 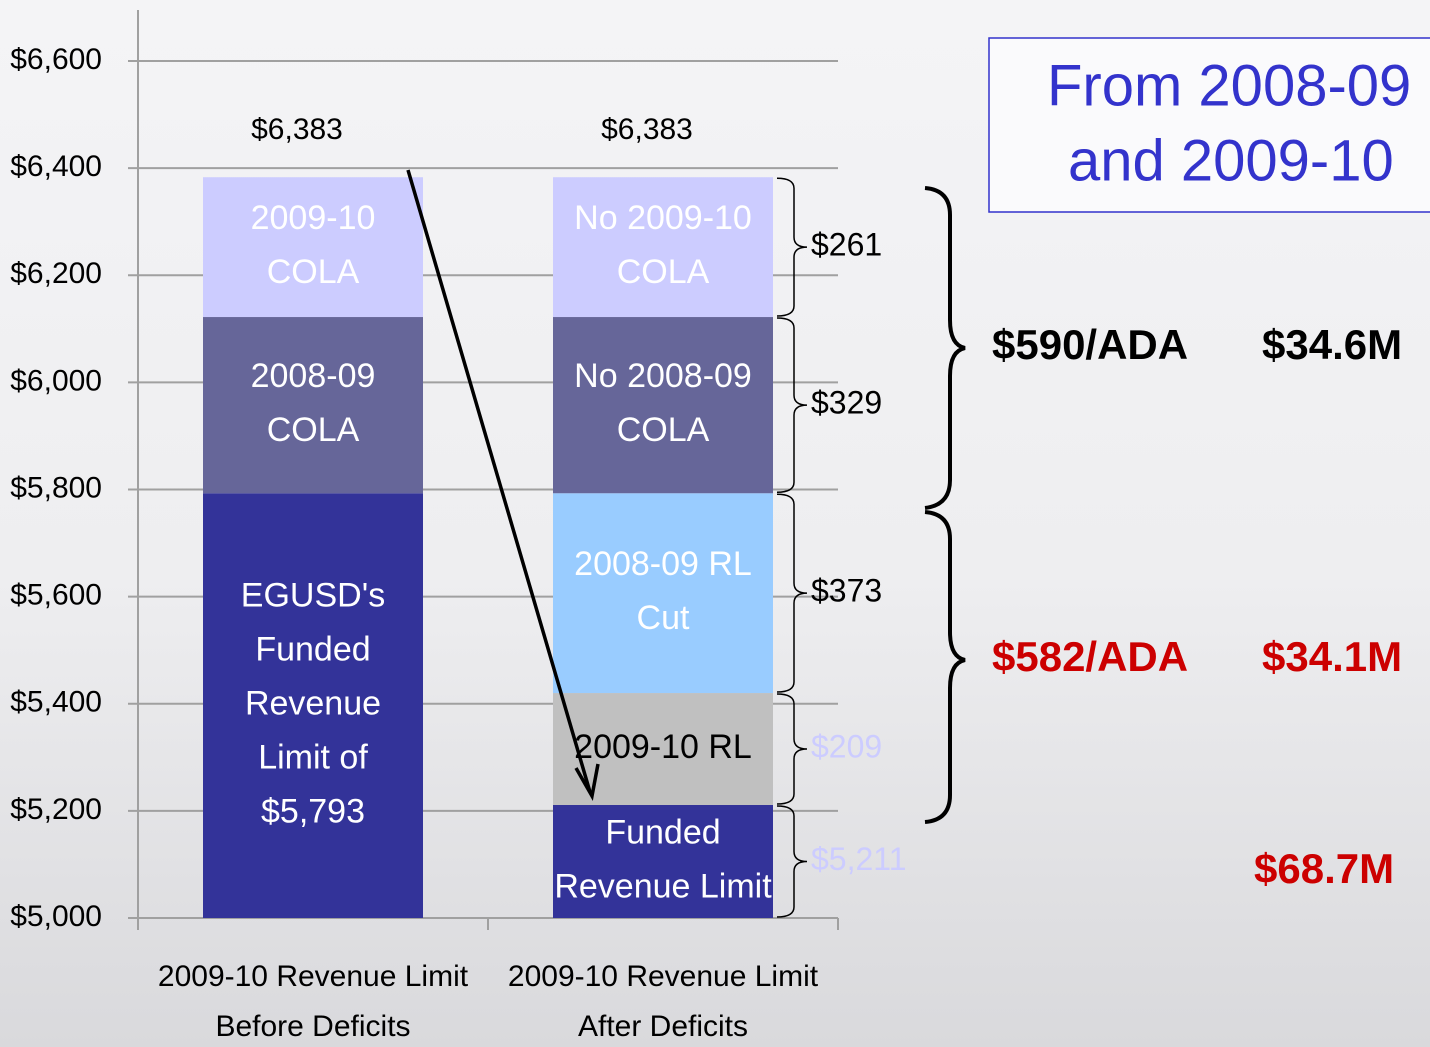 What do you see at coordinates (313, 218) in the screenshot?
I see `segment-label: 2009-10` at bounding box center [313, 218].